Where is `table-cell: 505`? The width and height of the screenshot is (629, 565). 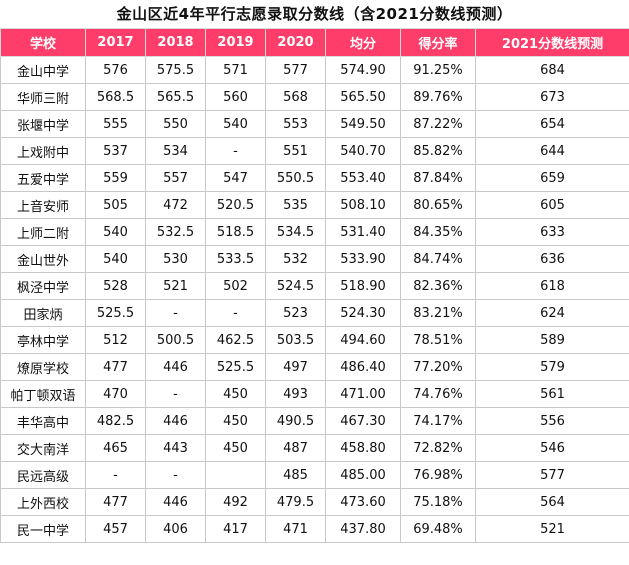 table-cell: 505 is located at coordinates (115, 205).